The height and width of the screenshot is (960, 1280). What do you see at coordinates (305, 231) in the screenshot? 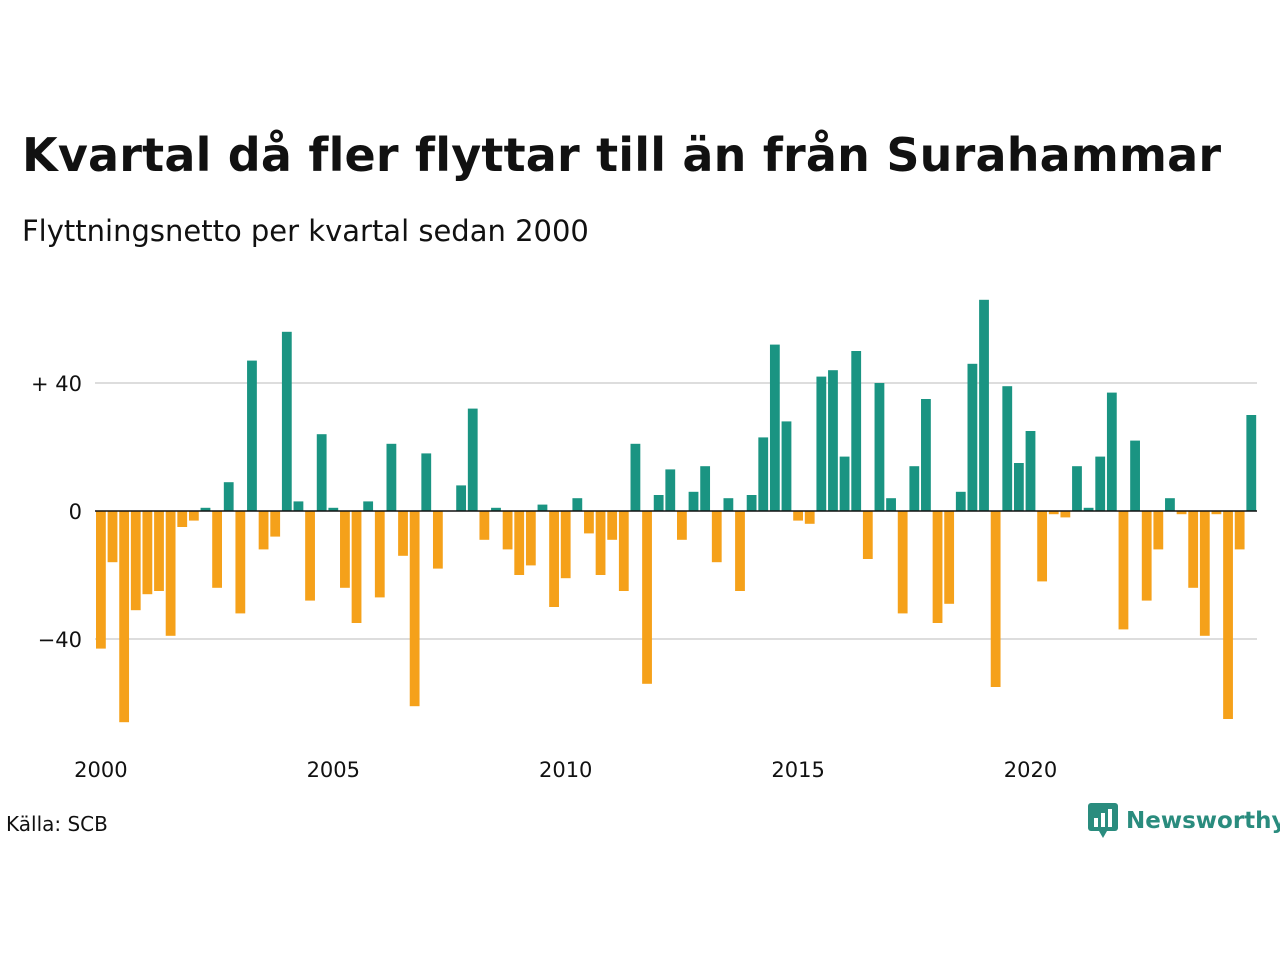
I see `chart-subtitle: Flyttningsnetto per kvartal sedan 2000` at bounding box center [305, 231].